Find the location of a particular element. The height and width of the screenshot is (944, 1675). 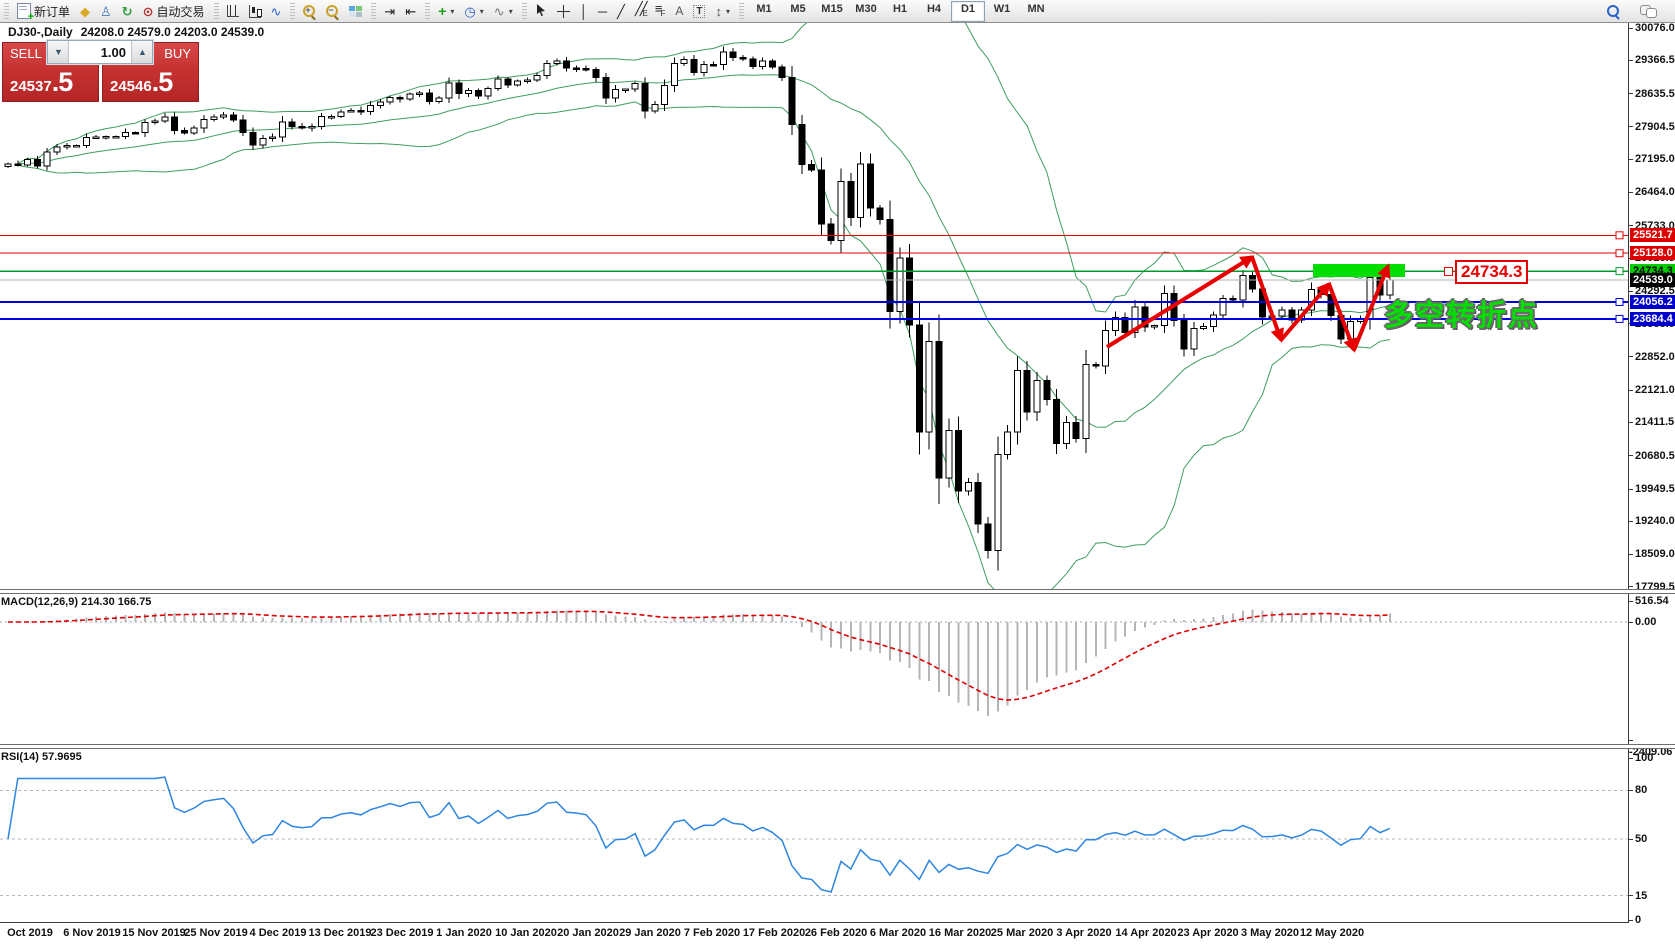

breakout-price-label: 24734.3 is located at coordinates (1492, 272).